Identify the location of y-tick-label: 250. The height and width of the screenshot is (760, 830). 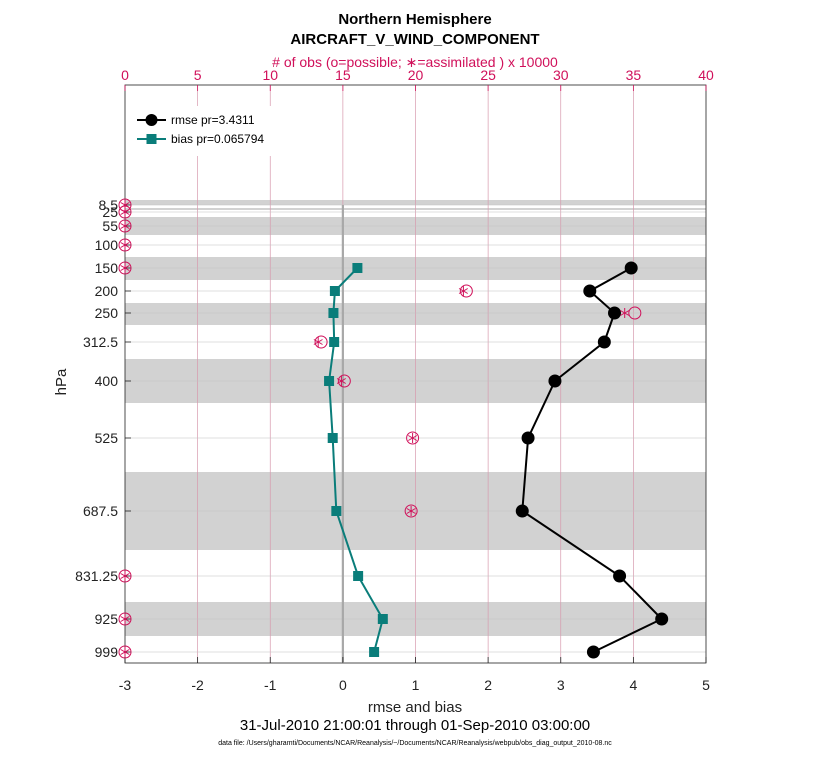
(107, 313).